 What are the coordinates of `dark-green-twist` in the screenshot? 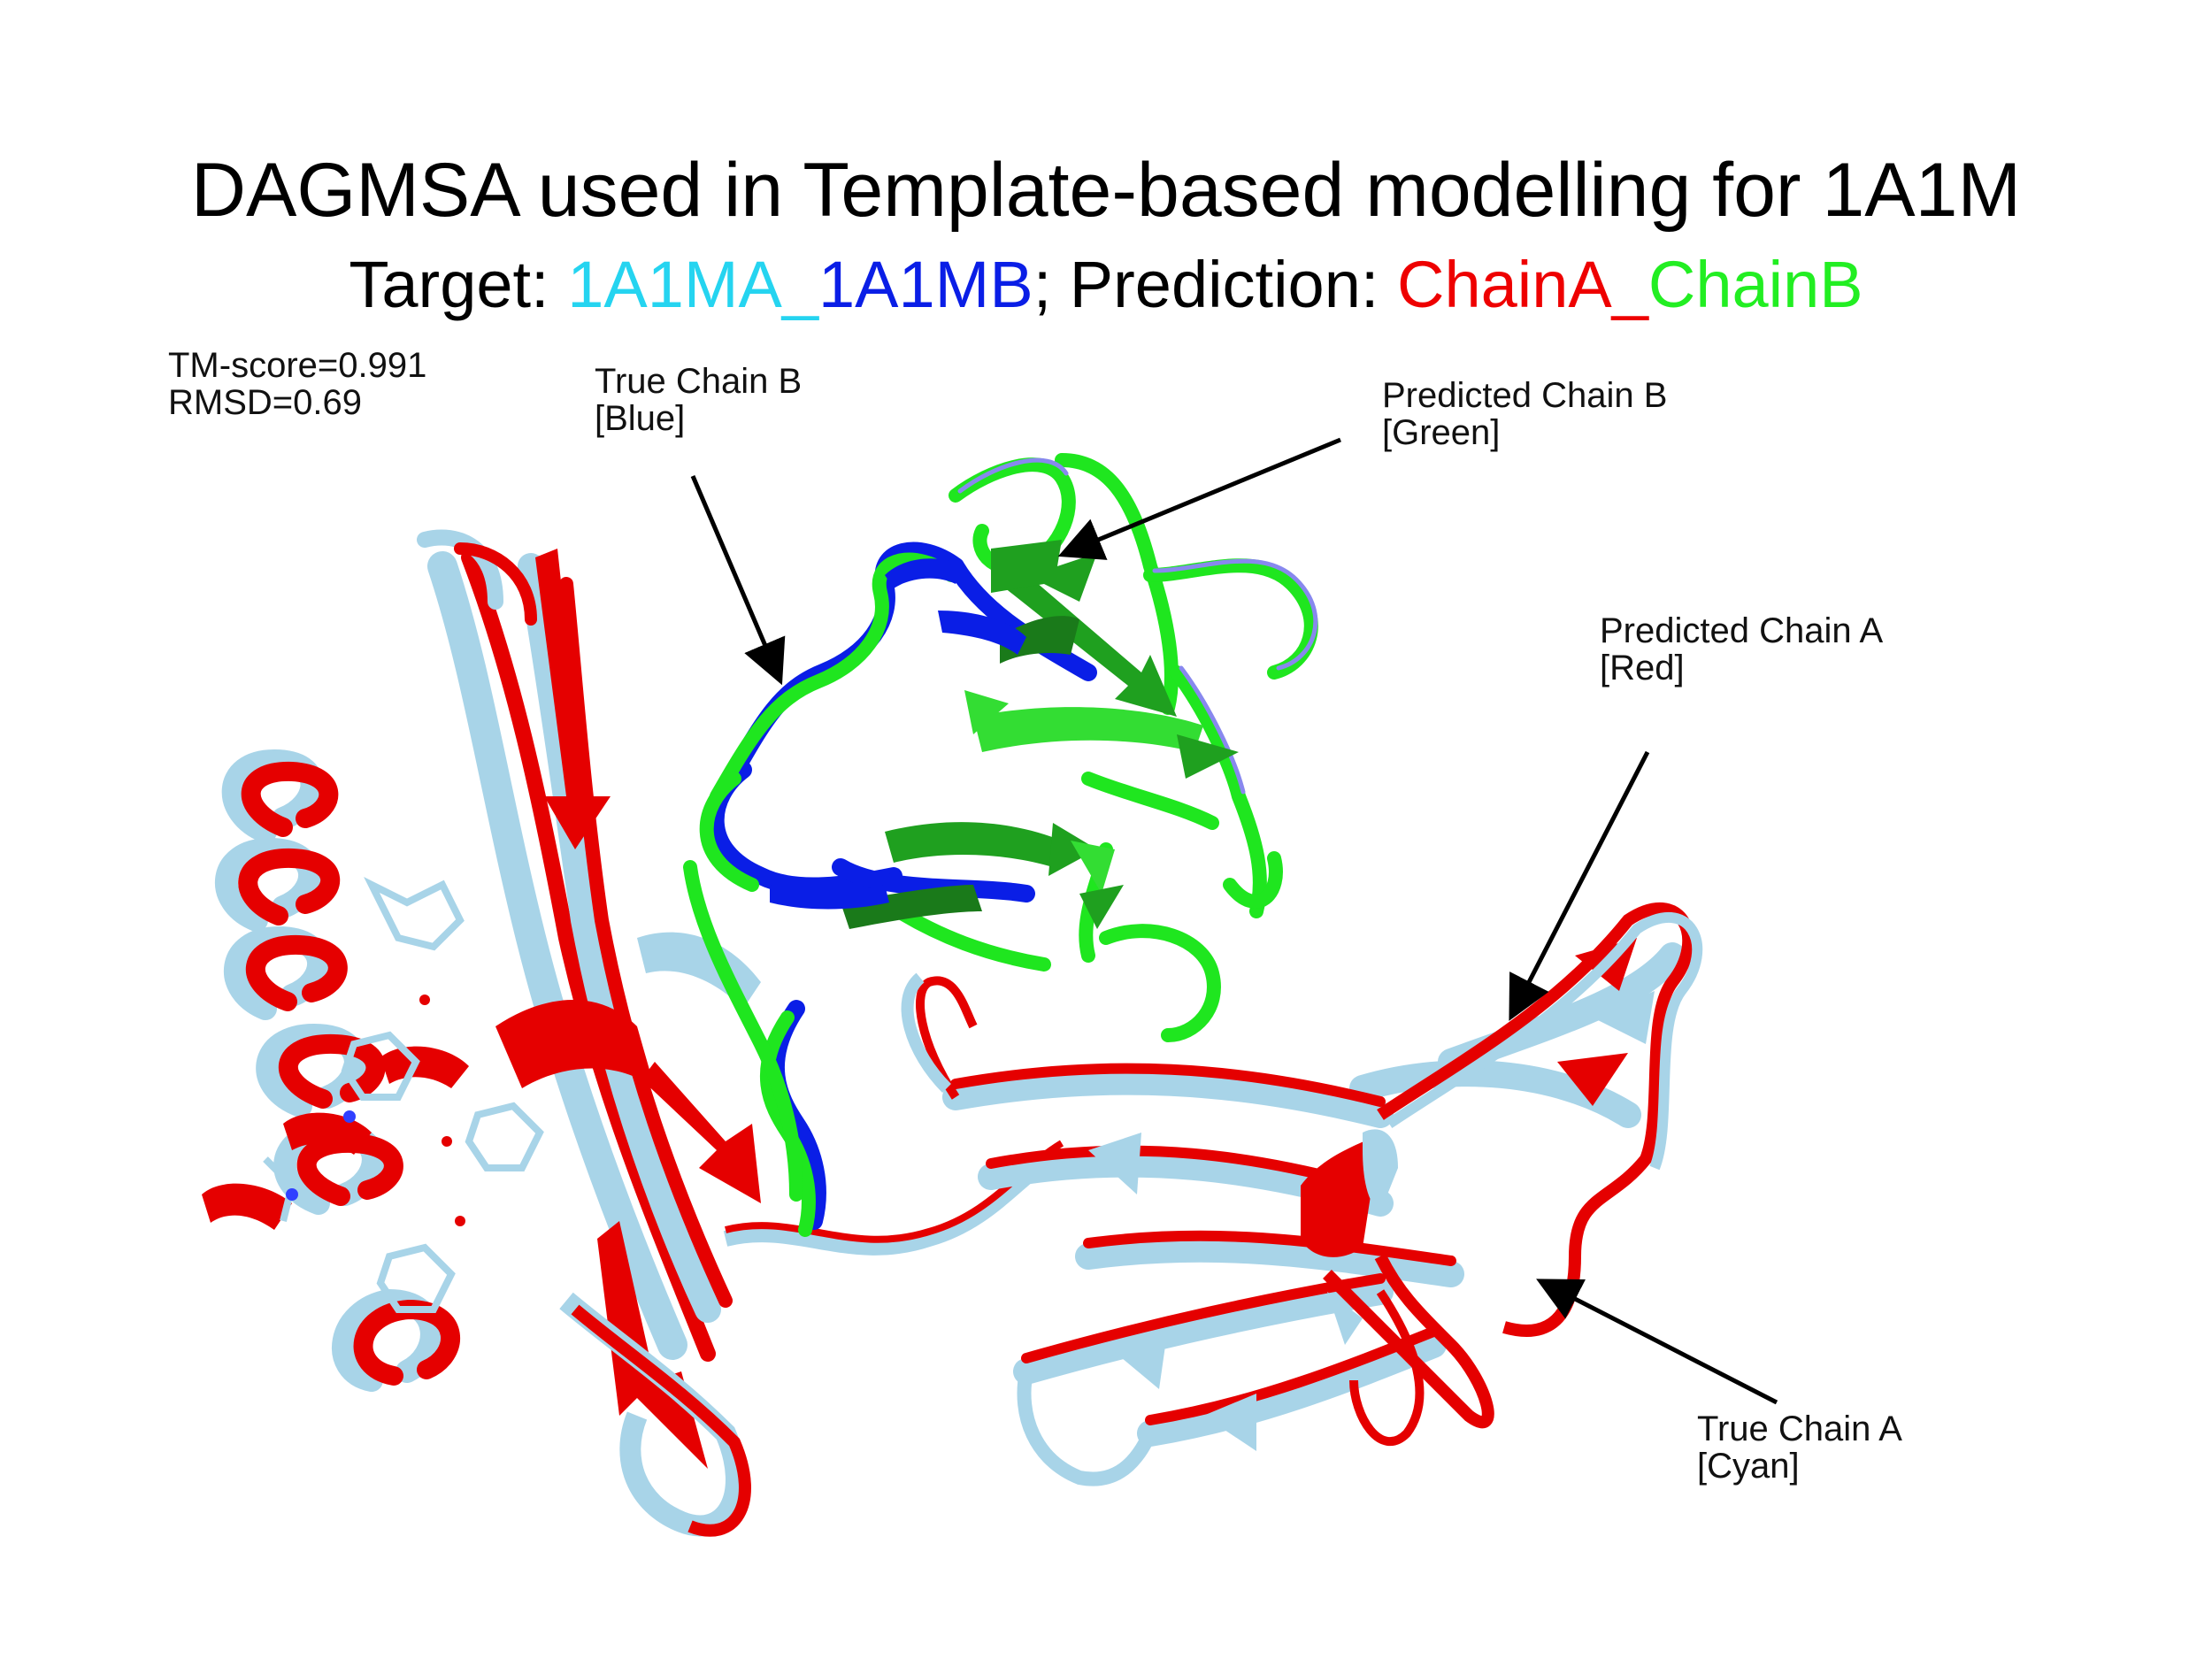 It's located at (1039, 640).